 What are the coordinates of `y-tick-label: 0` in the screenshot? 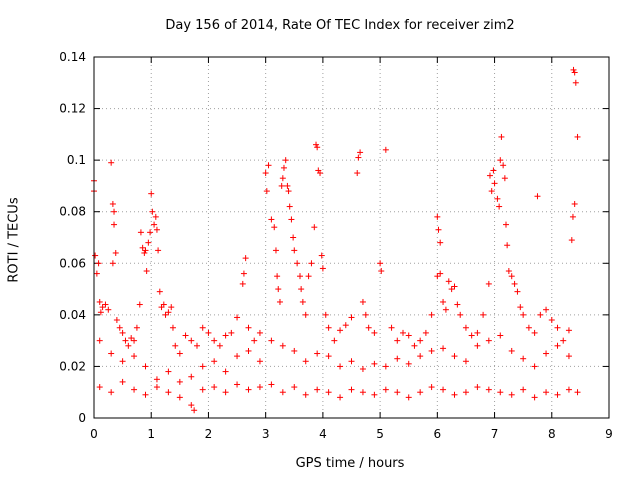 It's located at (82, 418).